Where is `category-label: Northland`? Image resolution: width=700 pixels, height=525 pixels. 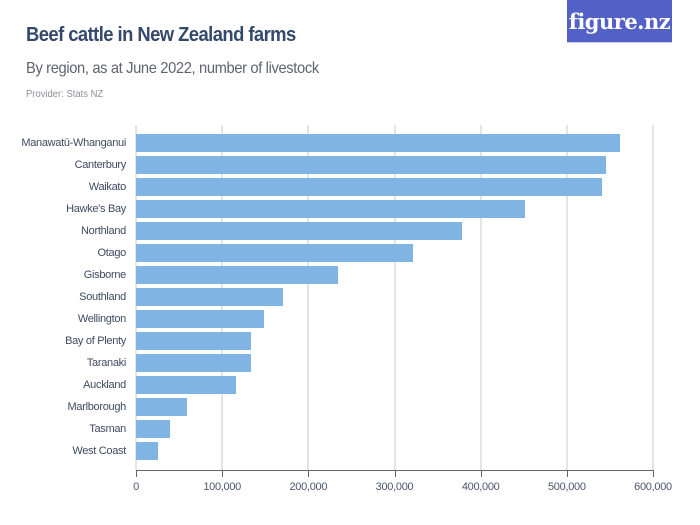
category-label: Northland is located at coordinates (103, 231).